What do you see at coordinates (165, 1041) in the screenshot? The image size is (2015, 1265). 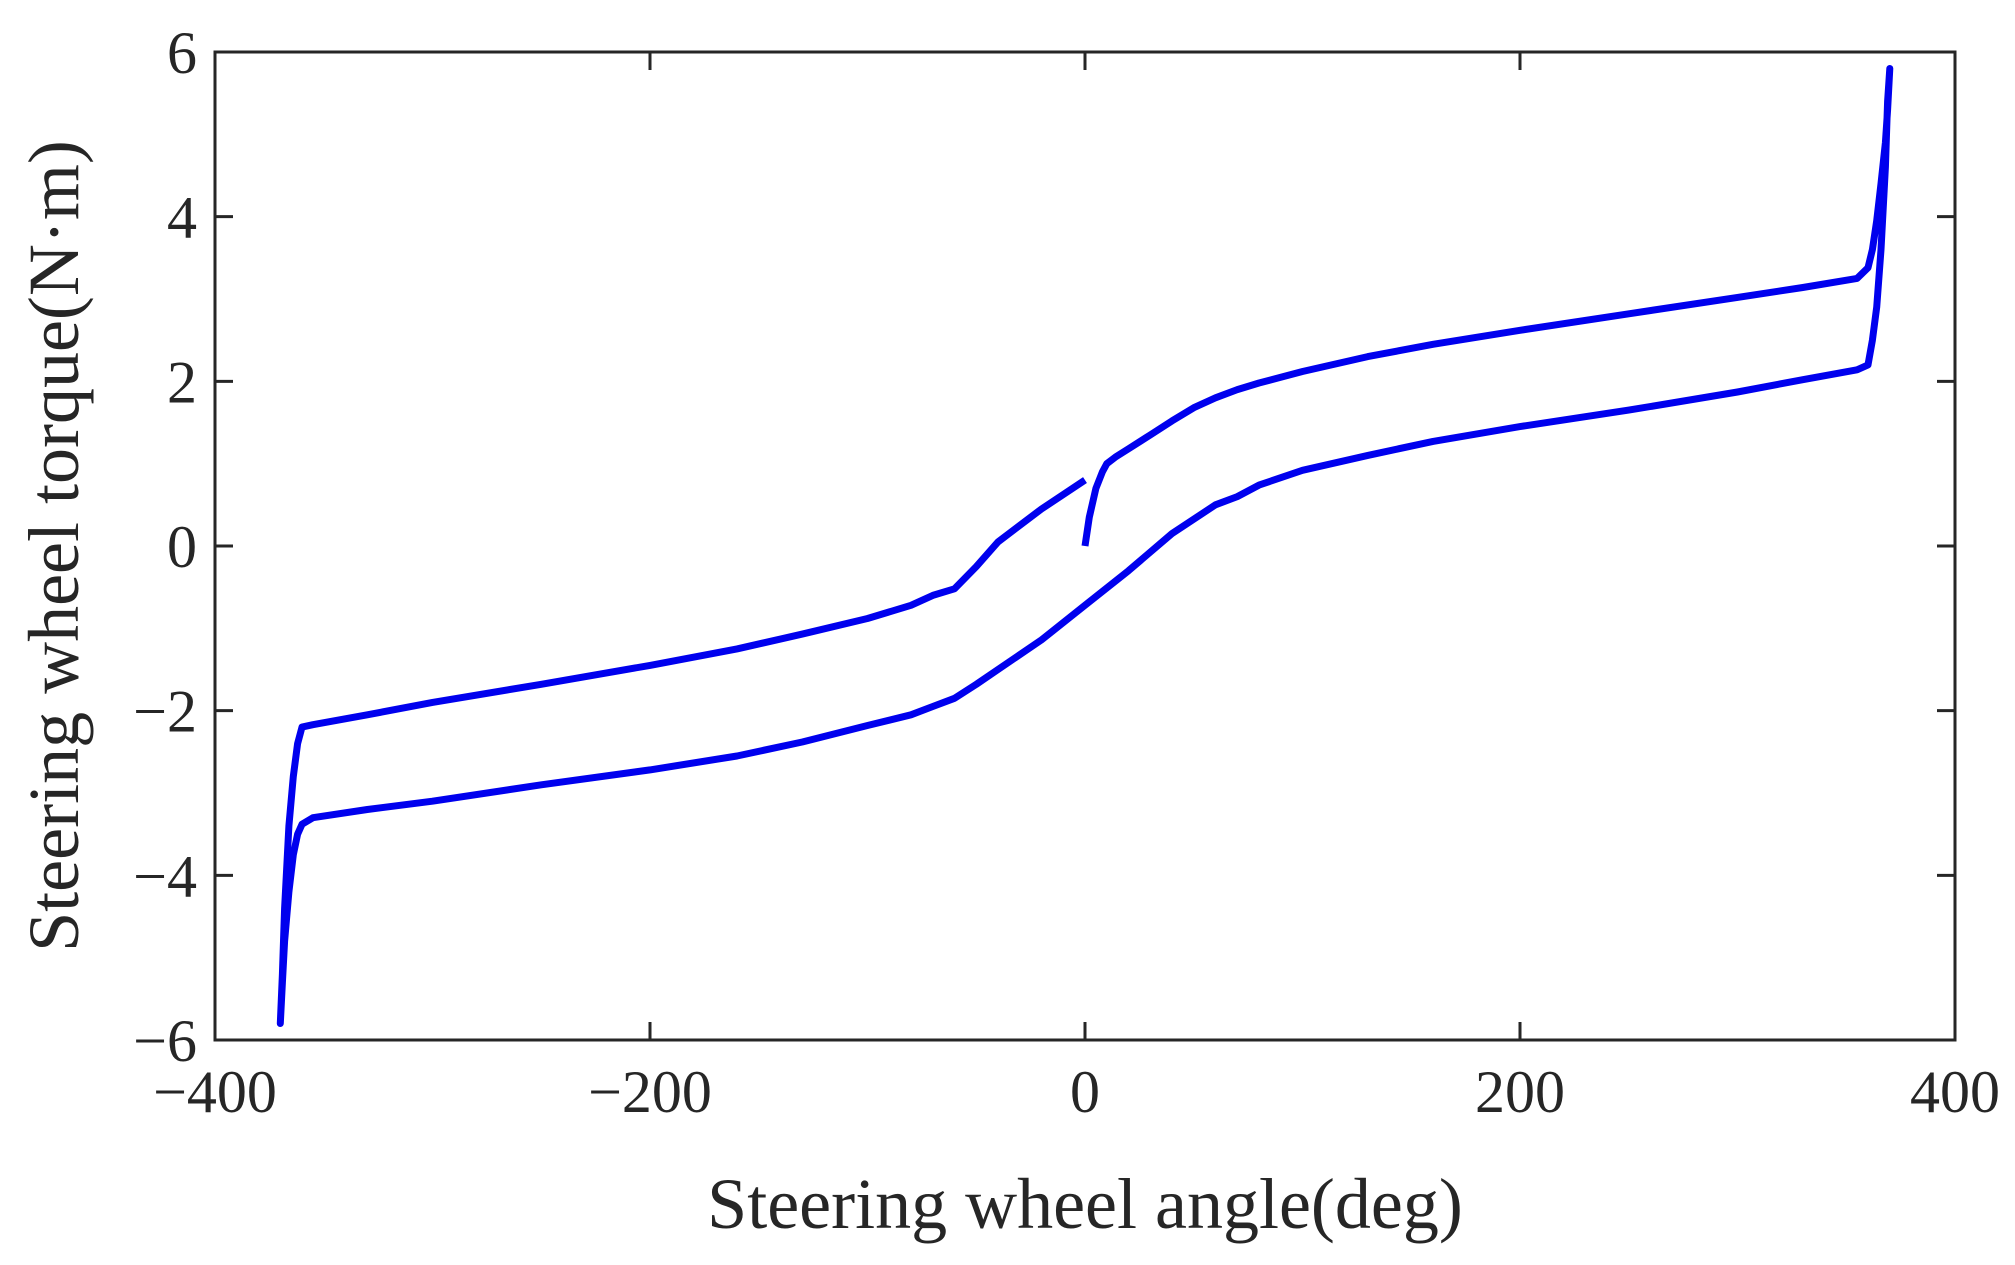 I see `y-tick-label: −6` at bounding box center [165, 1041].